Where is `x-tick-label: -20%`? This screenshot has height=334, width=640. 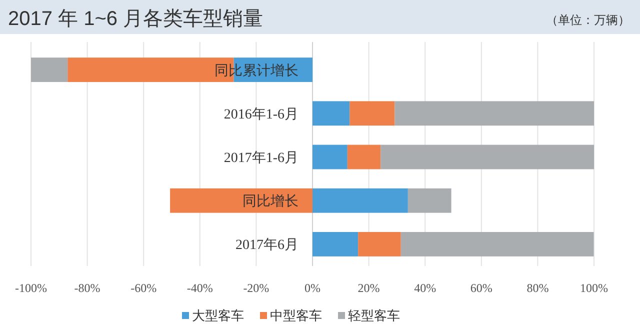 x-tick-label: -20% is located at coordinates (256, 288).